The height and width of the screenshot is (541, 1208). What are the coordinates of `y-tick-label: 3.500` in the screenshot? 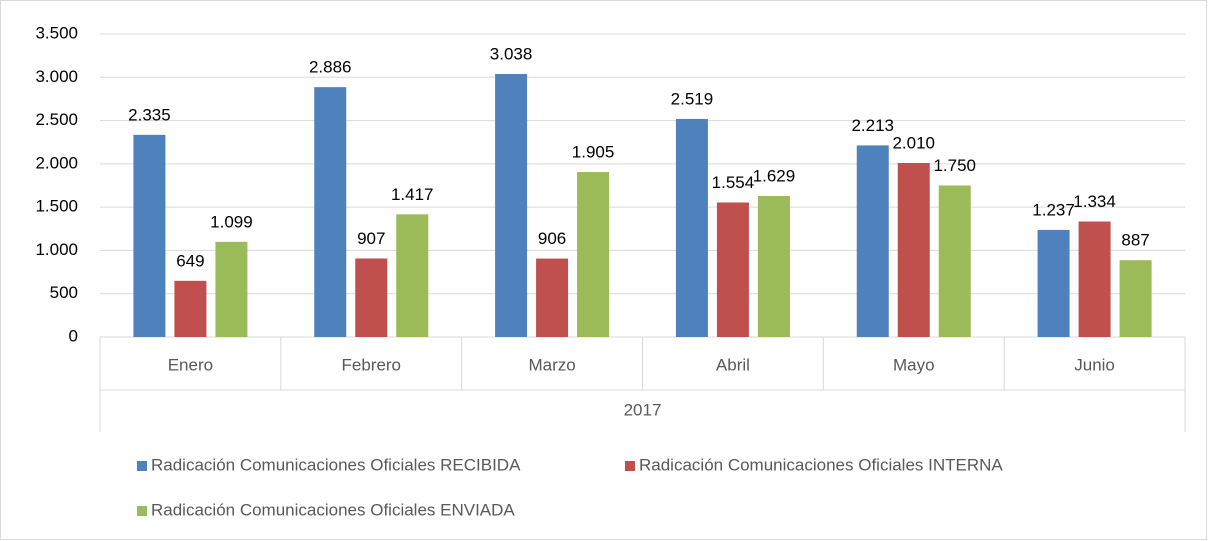 It's located at (56, 32).